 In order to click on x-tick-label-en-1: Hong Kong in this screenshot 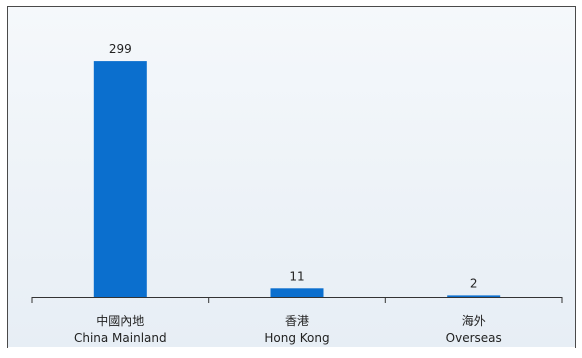, I will do `click(296, 338)`.